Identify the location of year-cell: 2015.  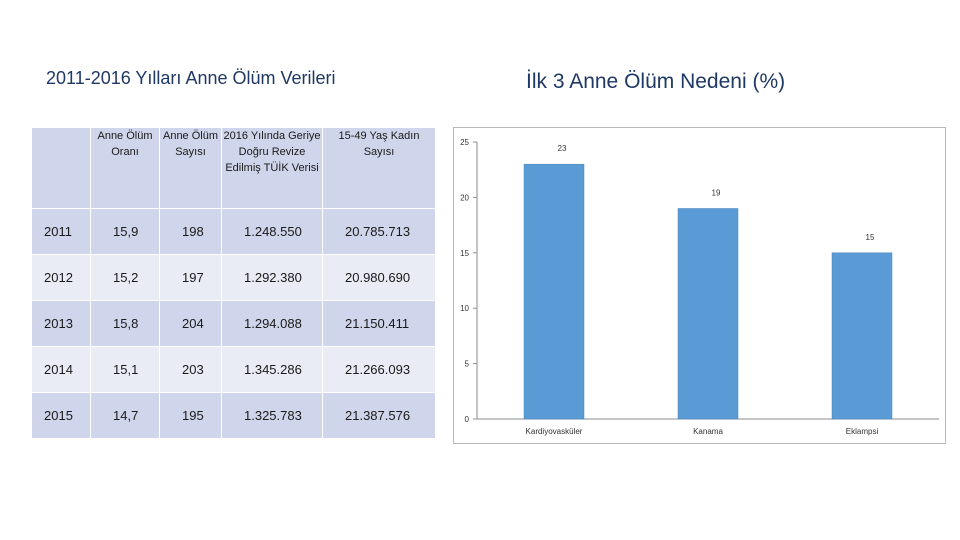
(61, 415).